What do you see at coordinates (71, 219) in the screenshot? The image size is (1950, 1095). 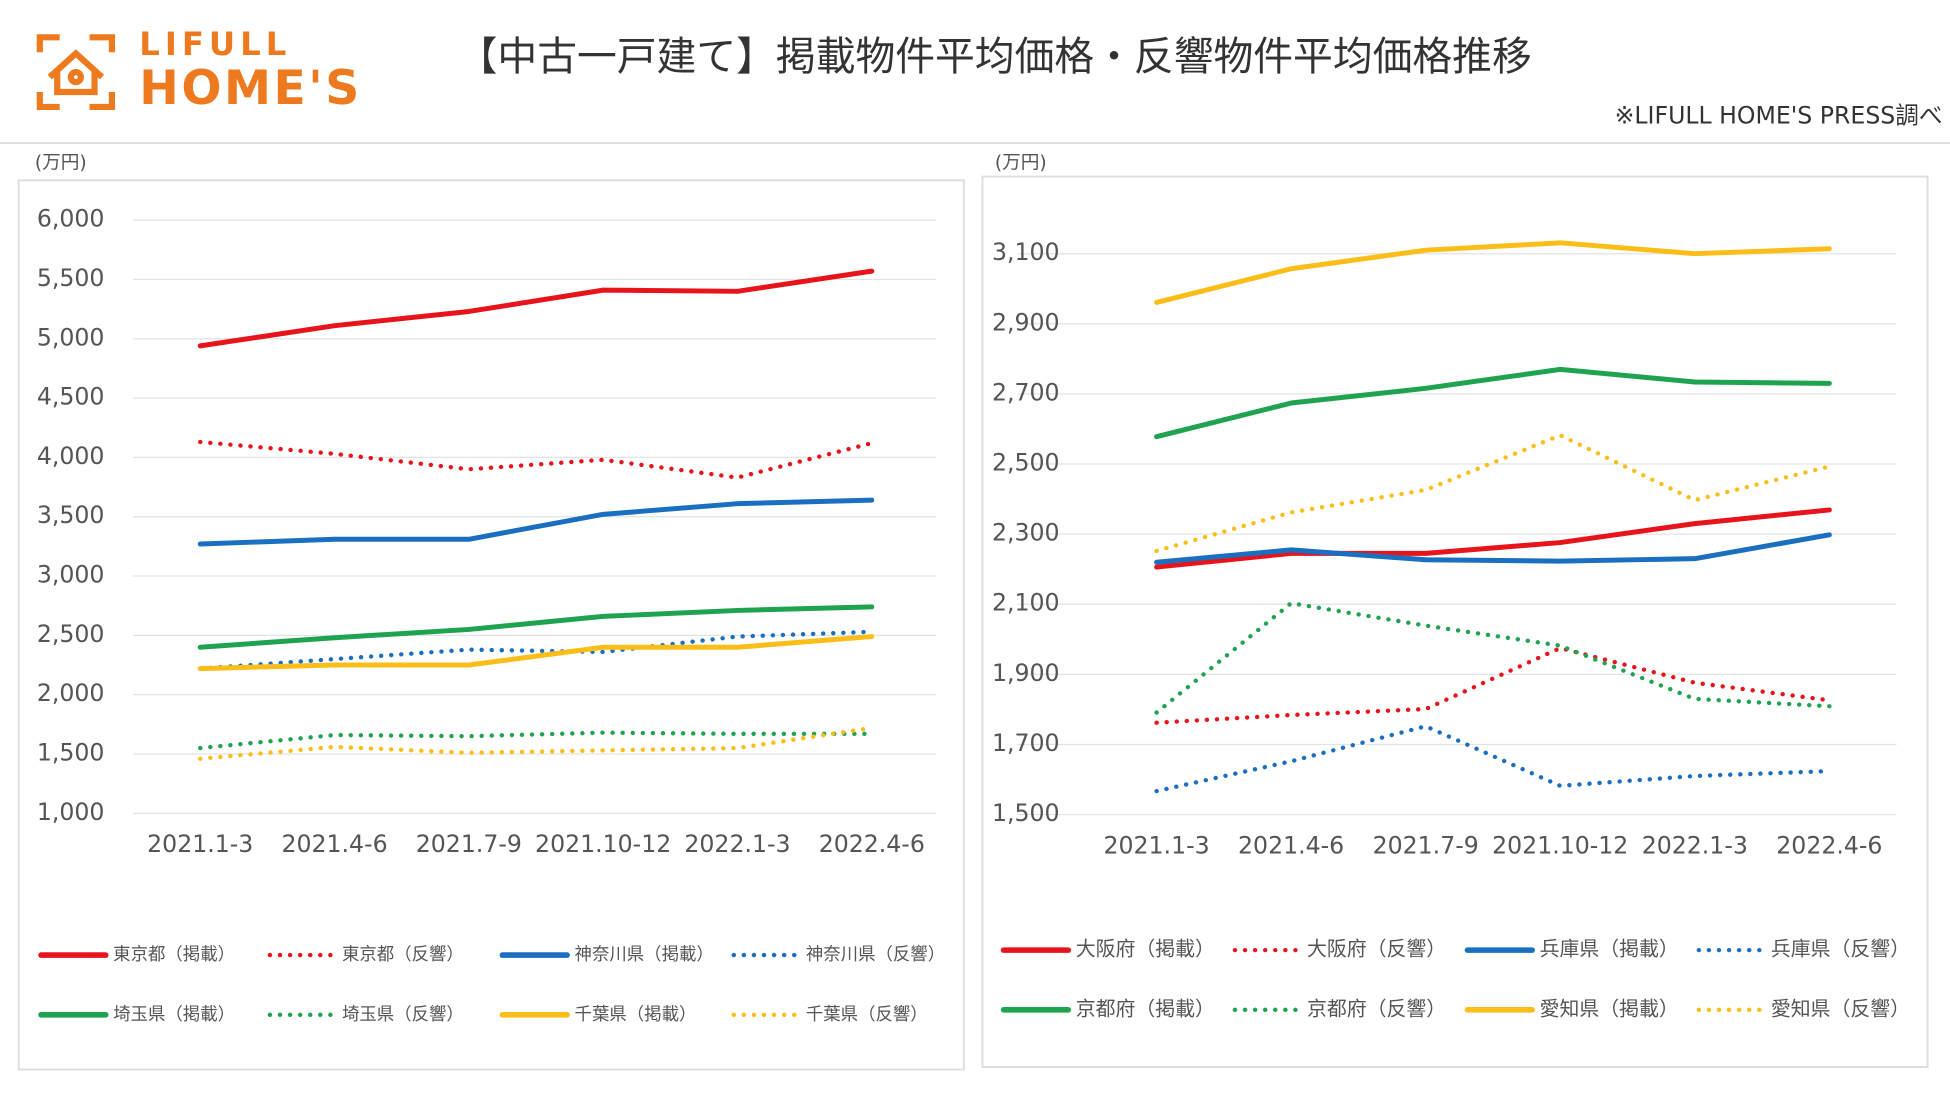 I see `y-tick-label: 6,000` at bounding box center [71, 219].